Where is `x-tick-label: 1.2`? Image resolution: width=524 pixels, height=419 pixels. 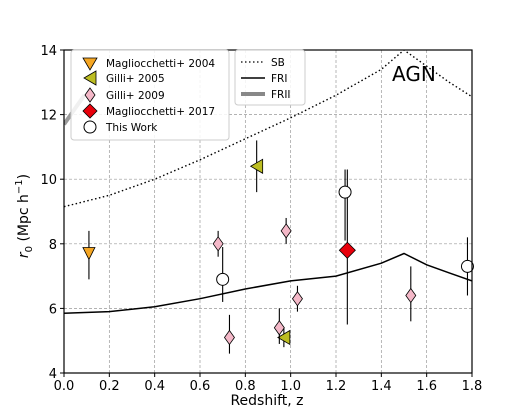 x-tick-label: 1.2 is located at coordinates (336, 386).